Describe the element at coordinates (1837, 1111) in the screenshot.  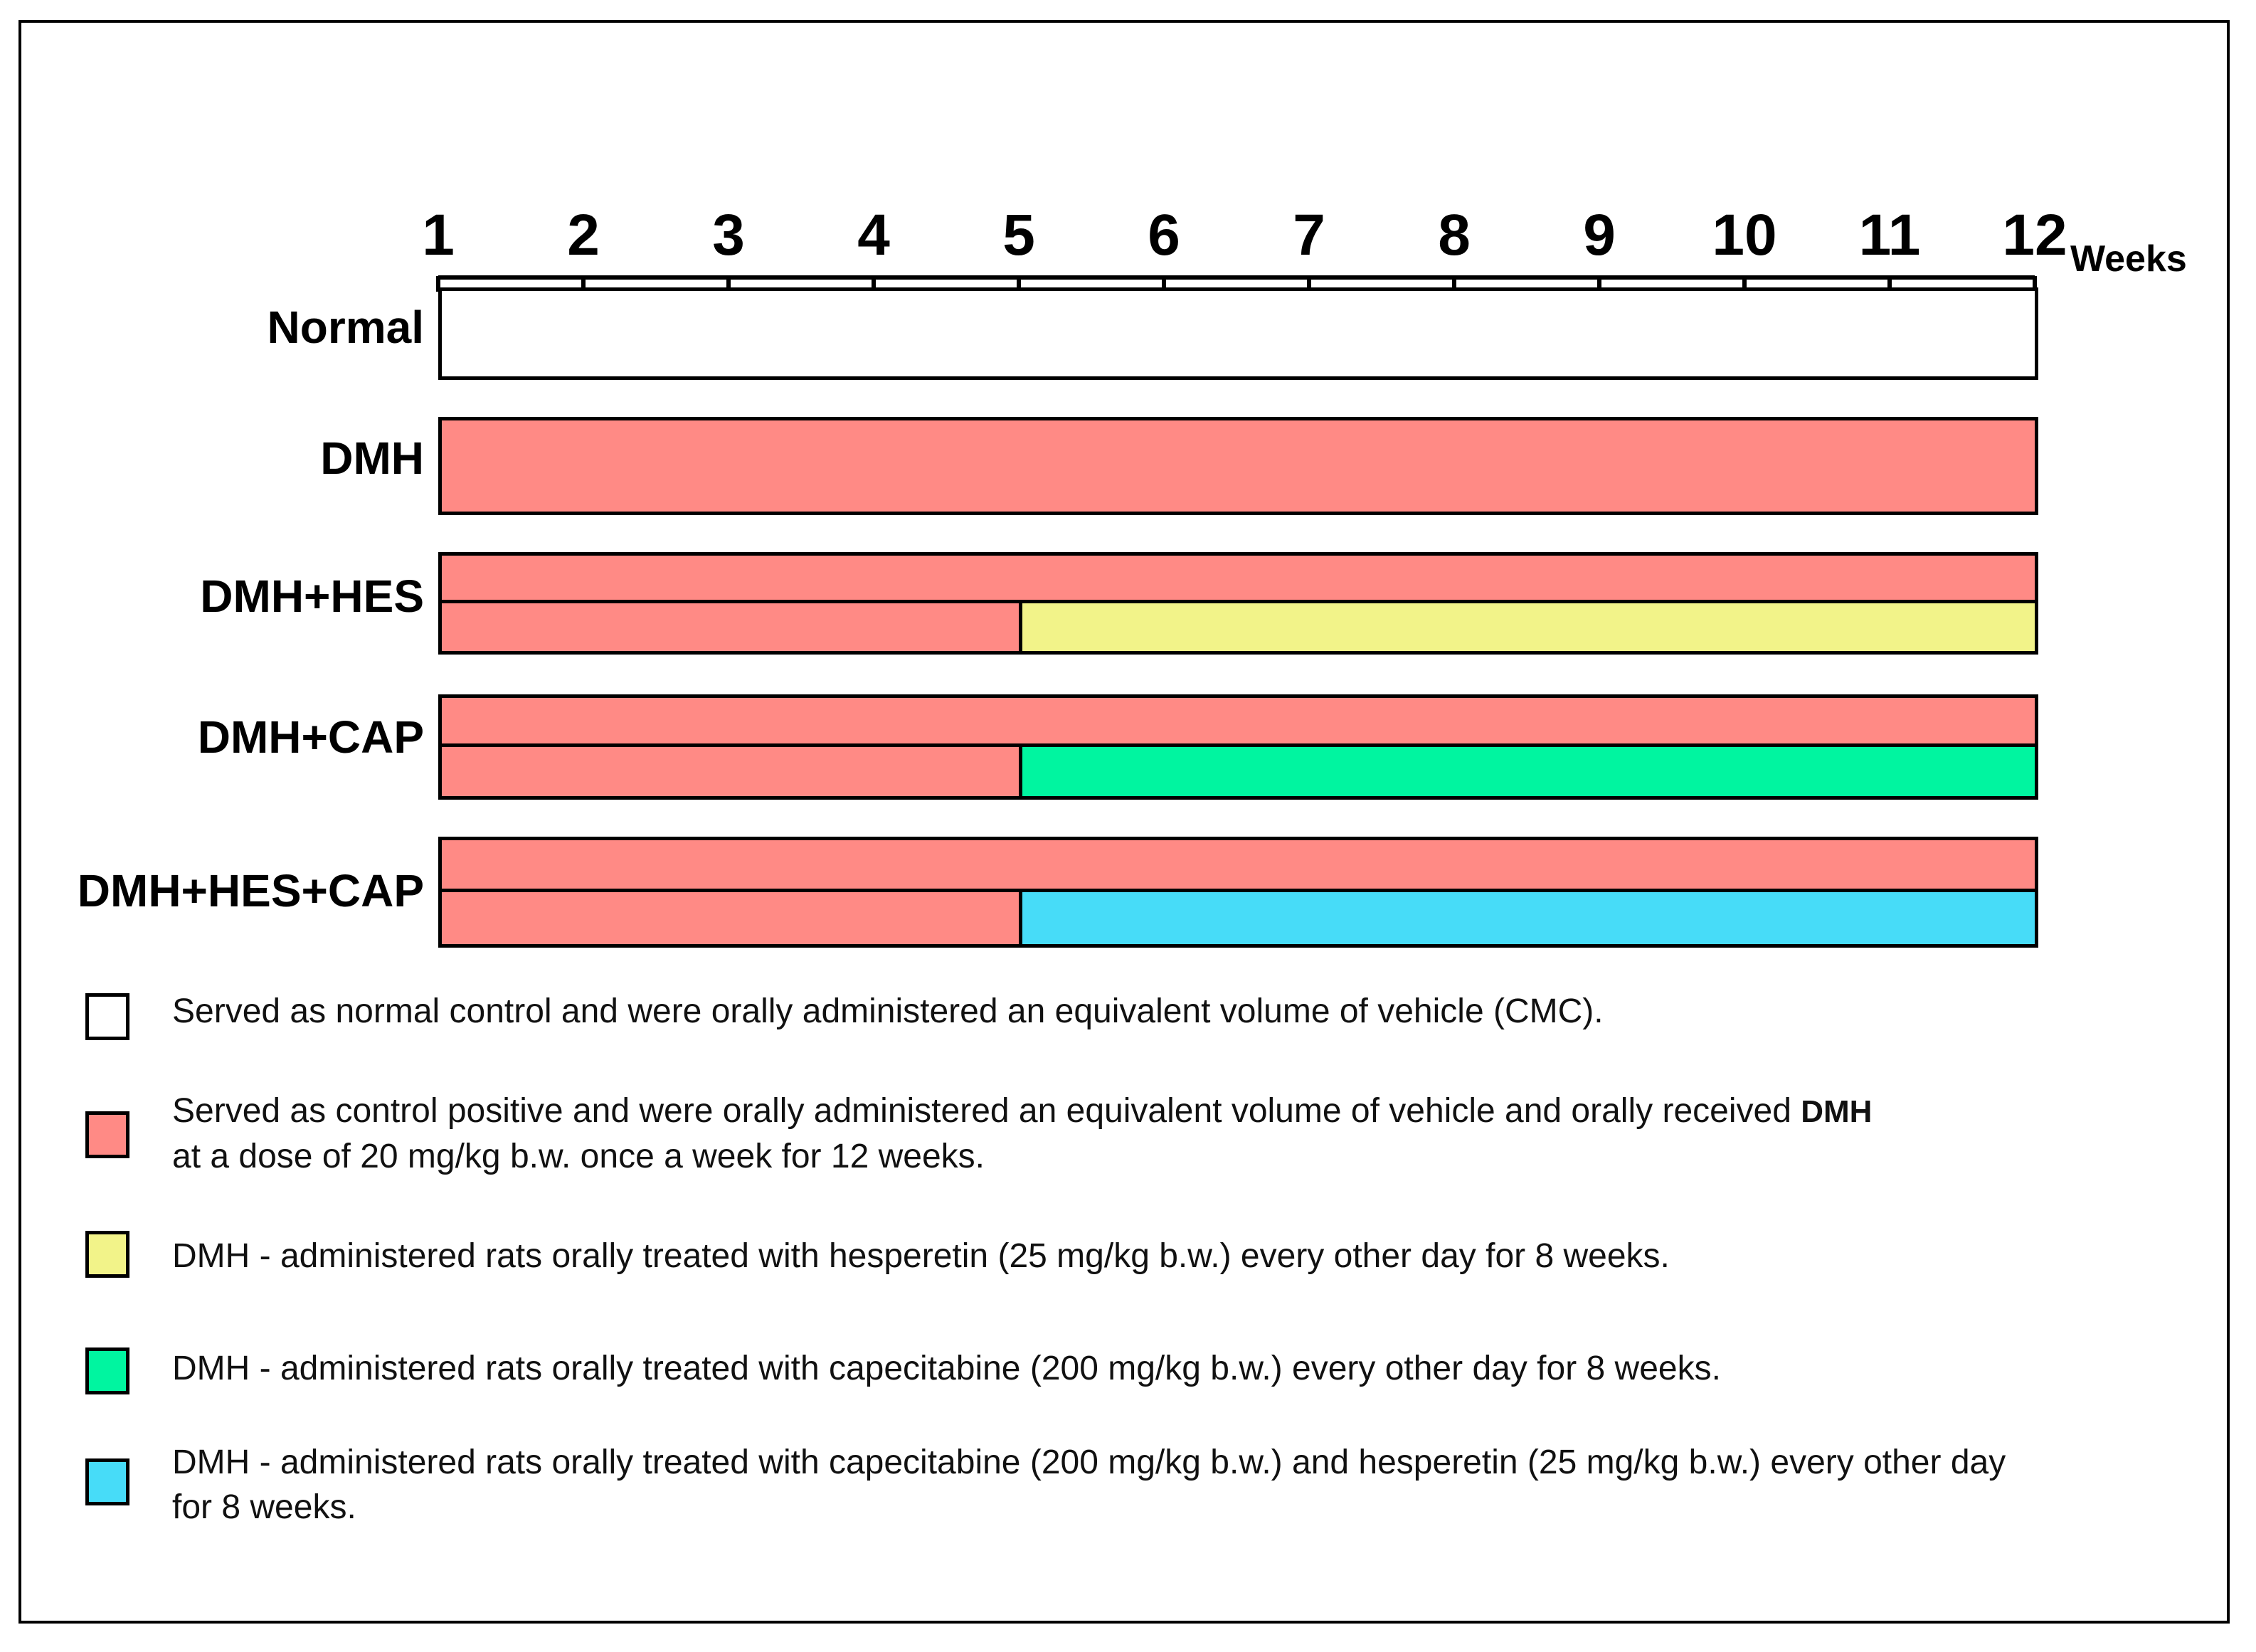
I see `legend-text-bold: DMH` at that location.